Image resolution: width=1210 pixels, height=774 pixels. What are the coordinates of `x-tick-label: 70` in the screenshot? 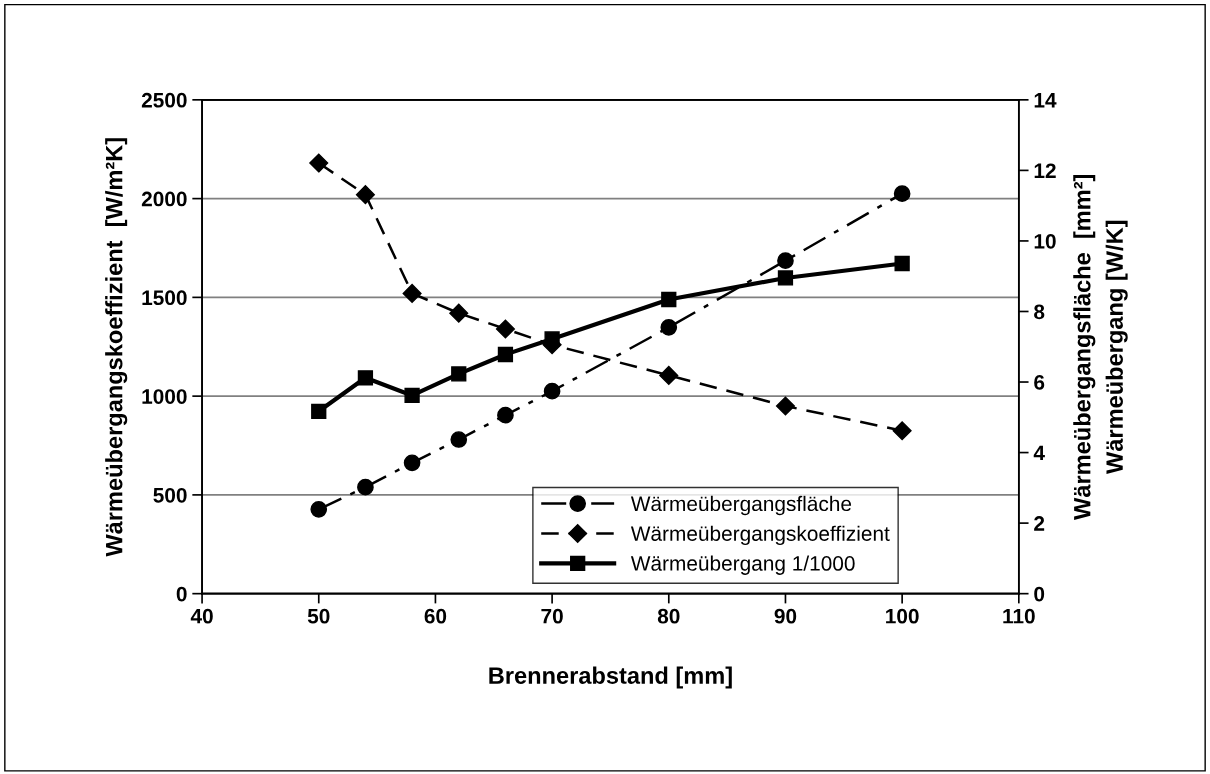 It's located at (552, 616).